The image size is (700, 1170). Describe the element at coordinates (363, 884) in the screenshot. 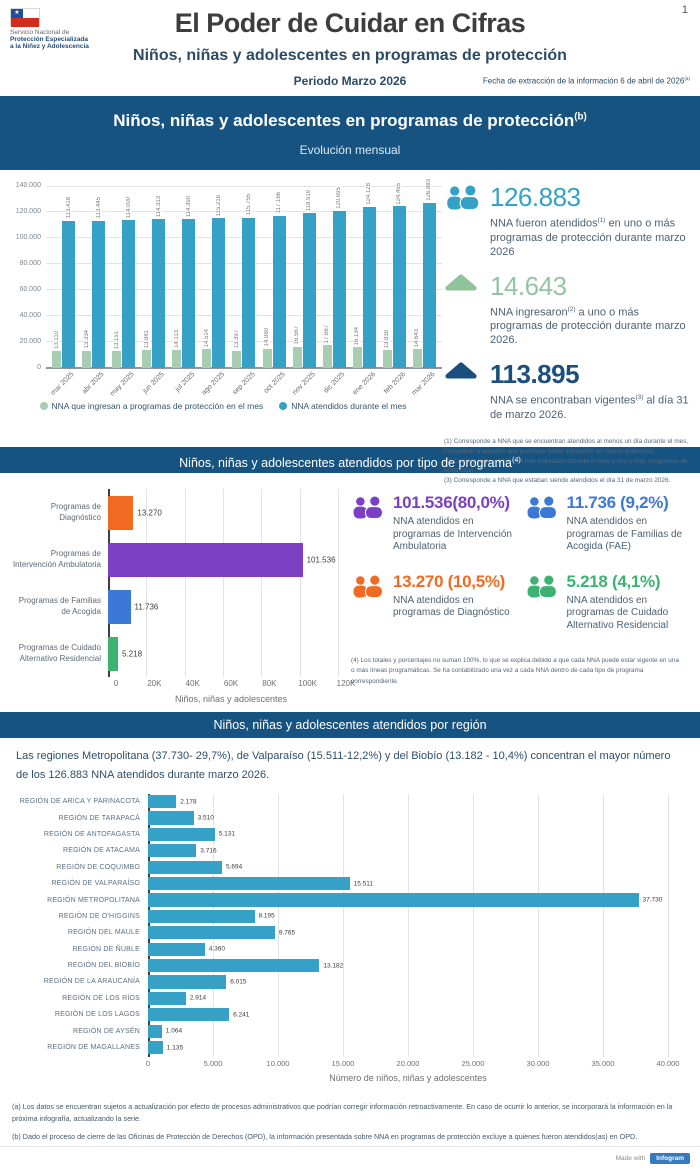

I see `bar-value-label: 15.511` at that location.